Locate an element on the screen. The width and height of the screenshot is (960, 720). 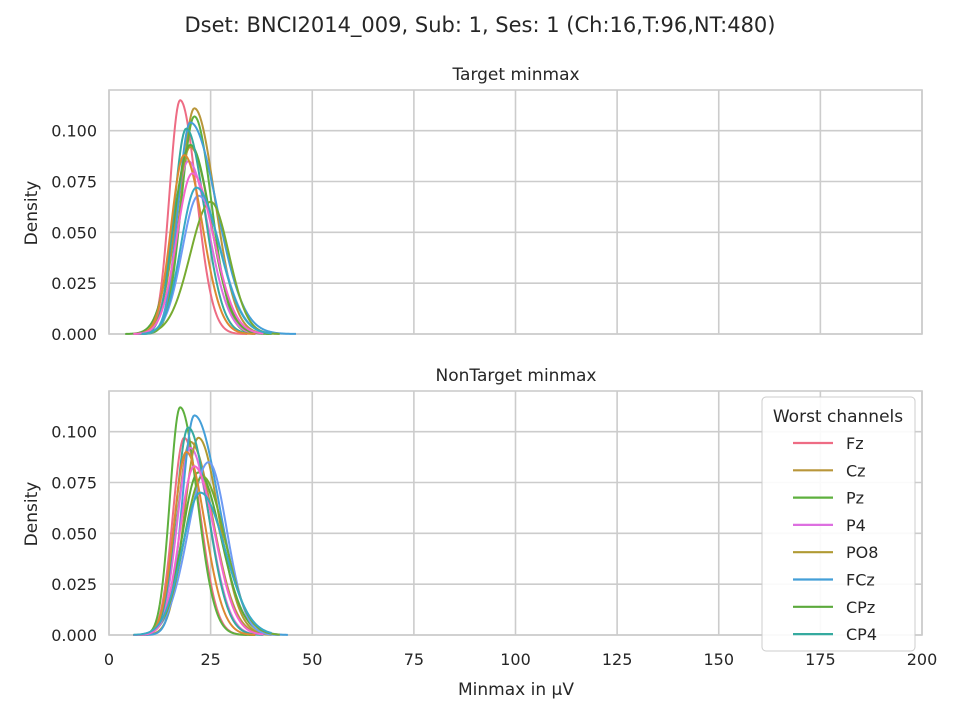
x-ticks: 0 25 50 75 100 125 150 175 200 is located at coordinates (520, 659).